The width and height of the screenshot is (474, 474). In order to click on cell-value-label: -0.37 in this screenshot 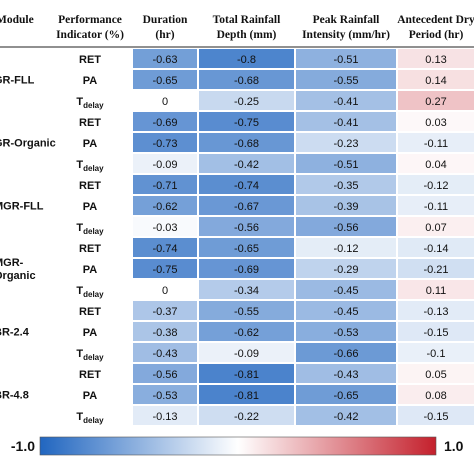, I will do `click(164, 312)`.